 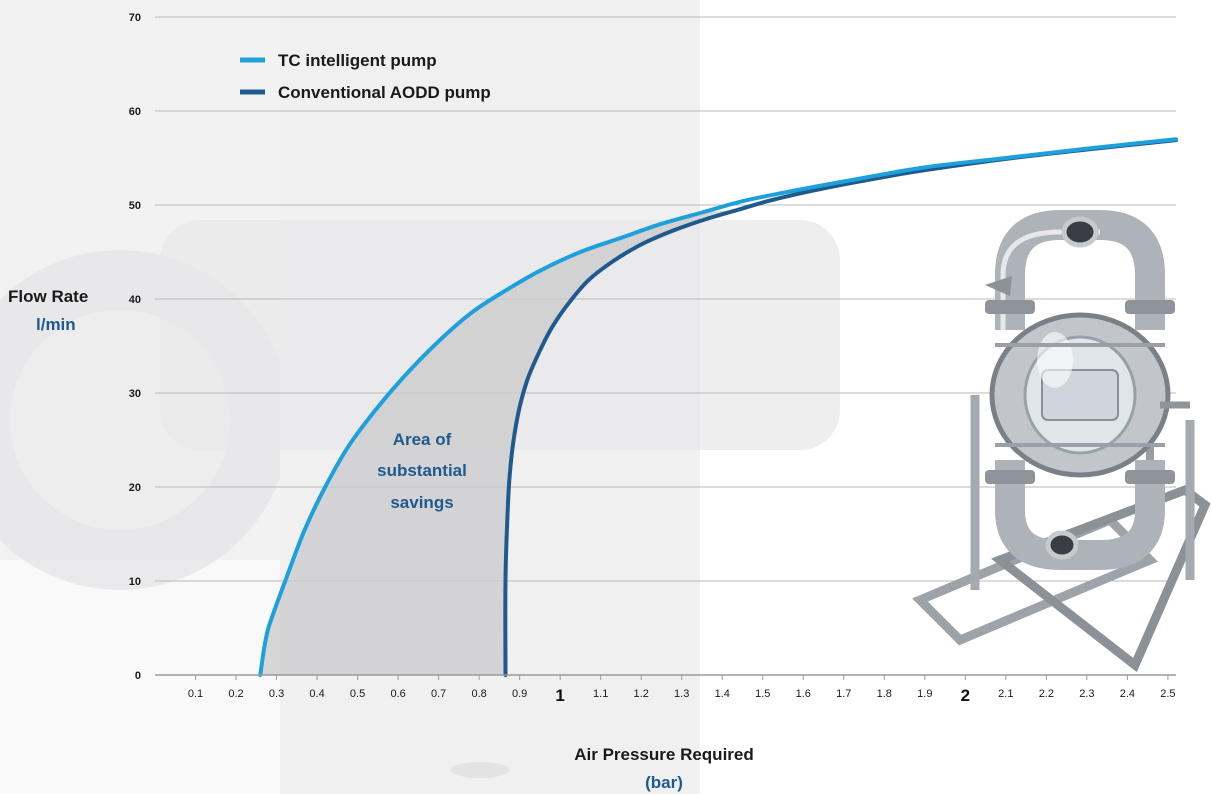 I want to click on x-tick-2.5: 2.5, so click(x=1167, y=694).